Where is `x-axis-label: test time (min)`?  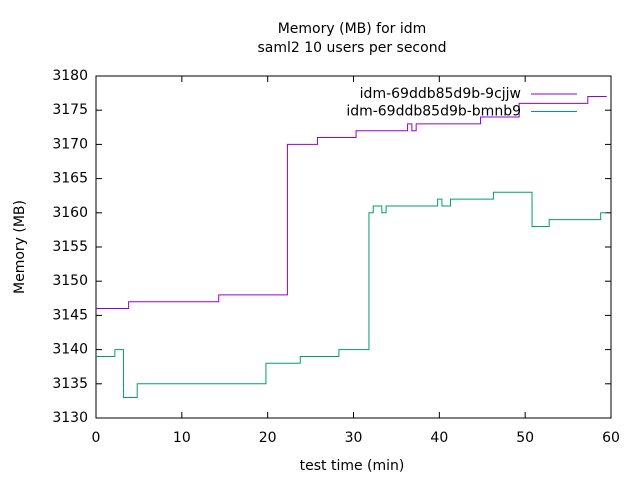
x-axis-label: test time (min) is located at coordinates (352, 466).